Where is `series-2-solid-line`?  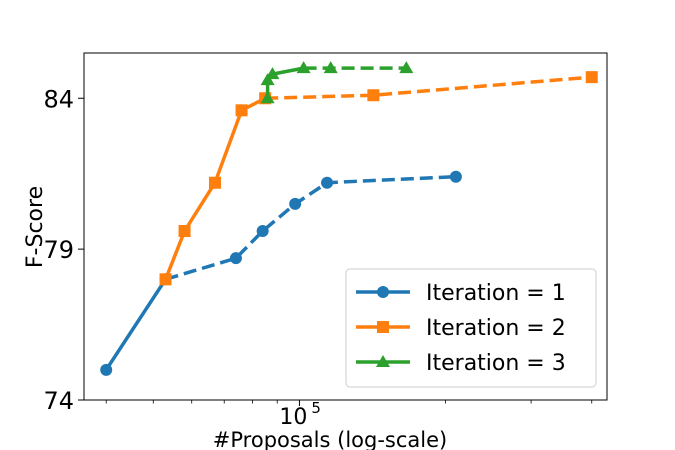
series-2-solid-line is located at coordinates (215, 189).